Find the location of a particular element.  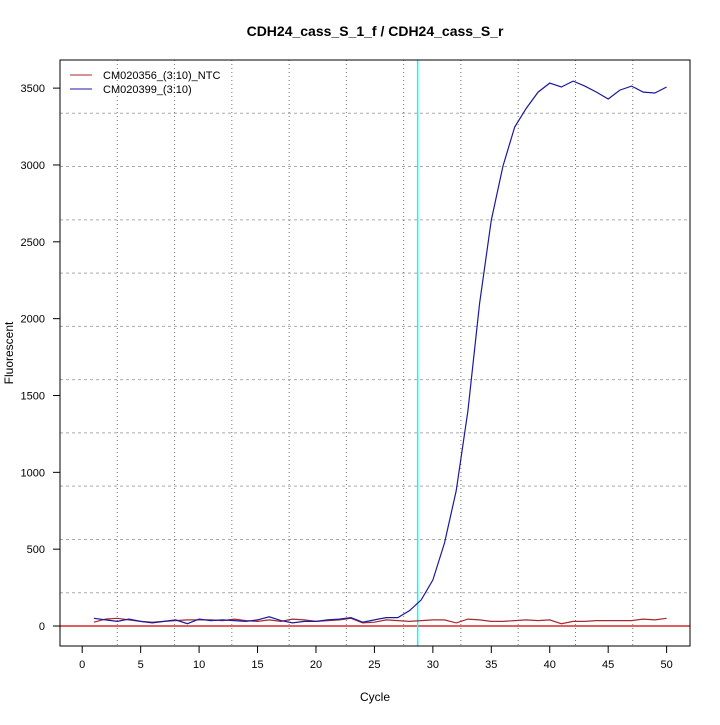

y-tick-label: 2000 is located at coordinates (33, 320).